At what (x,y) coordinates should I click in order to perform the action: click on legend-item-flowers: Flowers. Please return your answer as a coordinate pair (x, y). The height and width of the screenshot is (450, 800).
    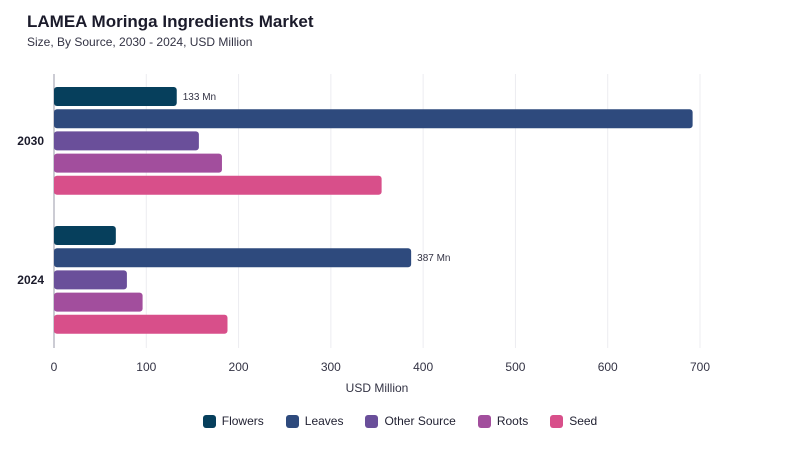
    Looking at the image, I should click on (233, 421).